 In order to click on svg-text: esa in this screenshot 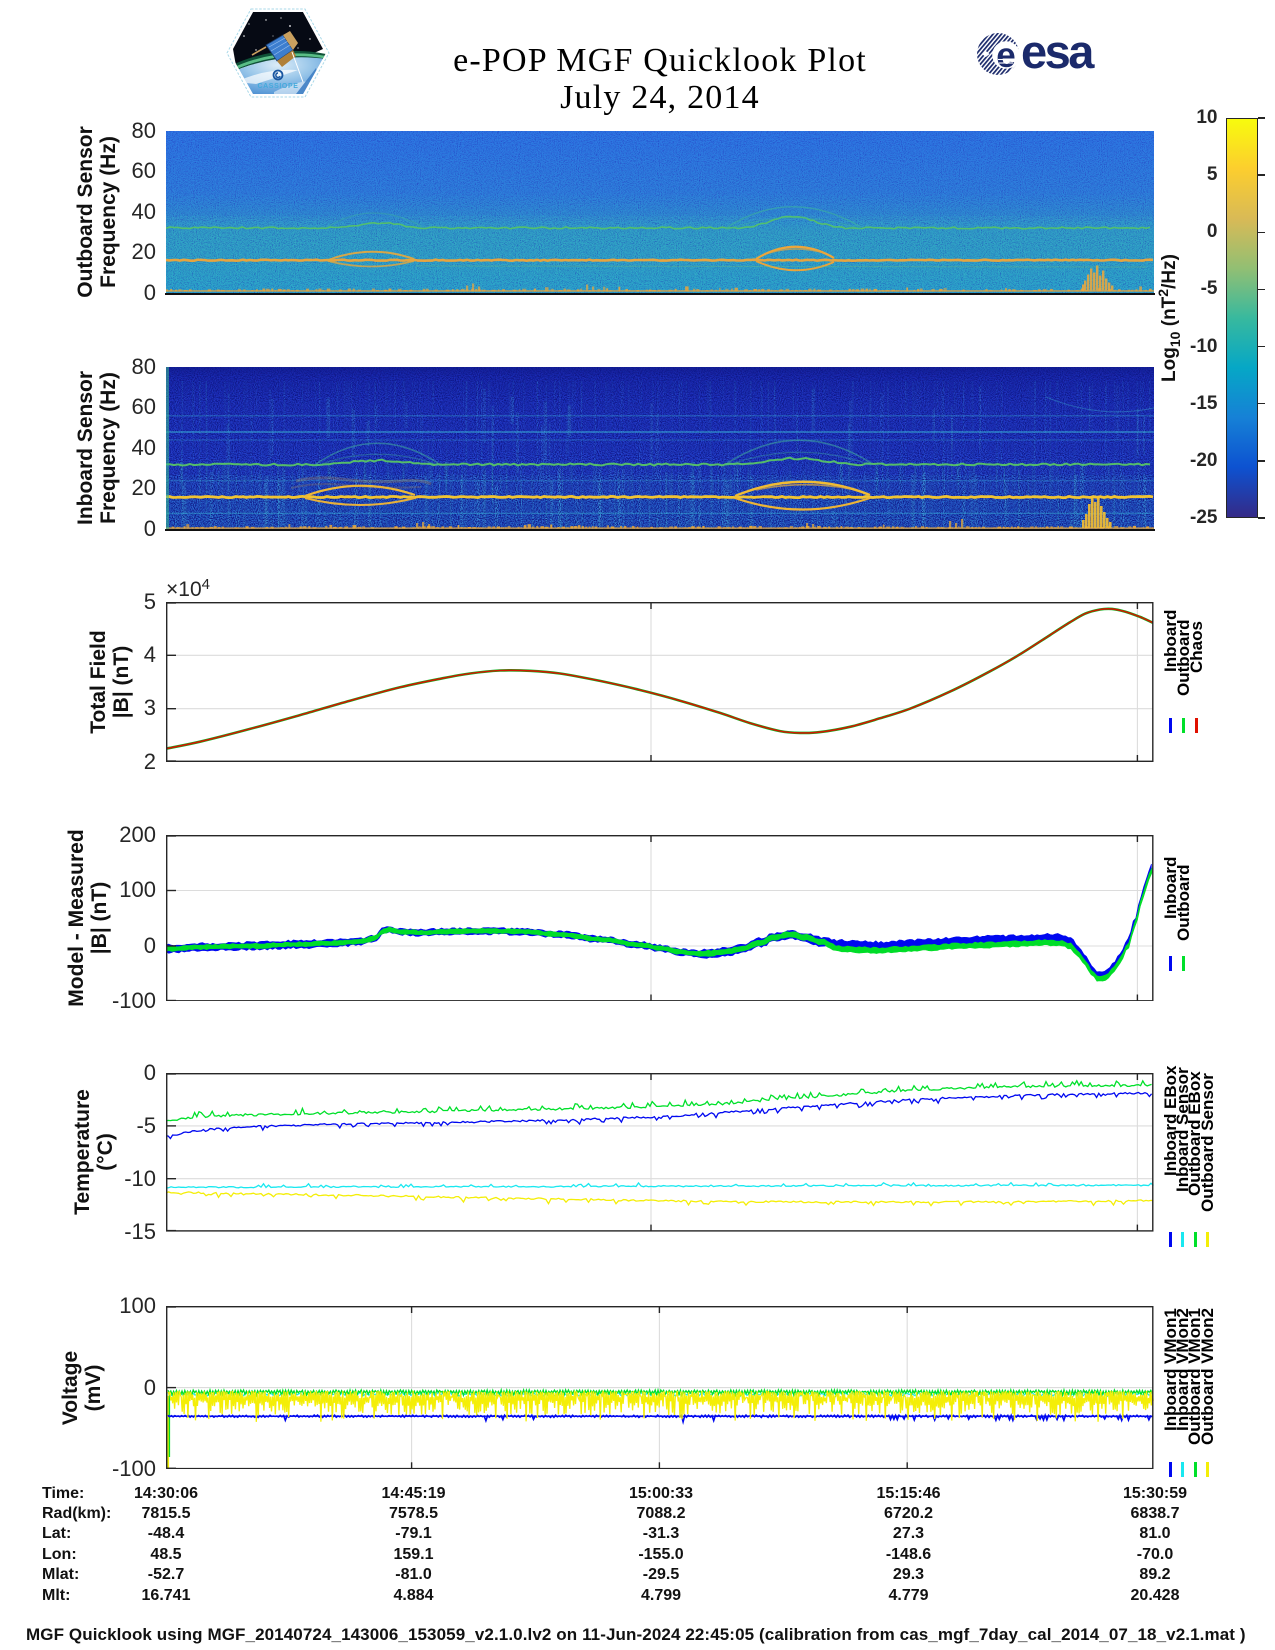, I will do `click(1058, 53)`.